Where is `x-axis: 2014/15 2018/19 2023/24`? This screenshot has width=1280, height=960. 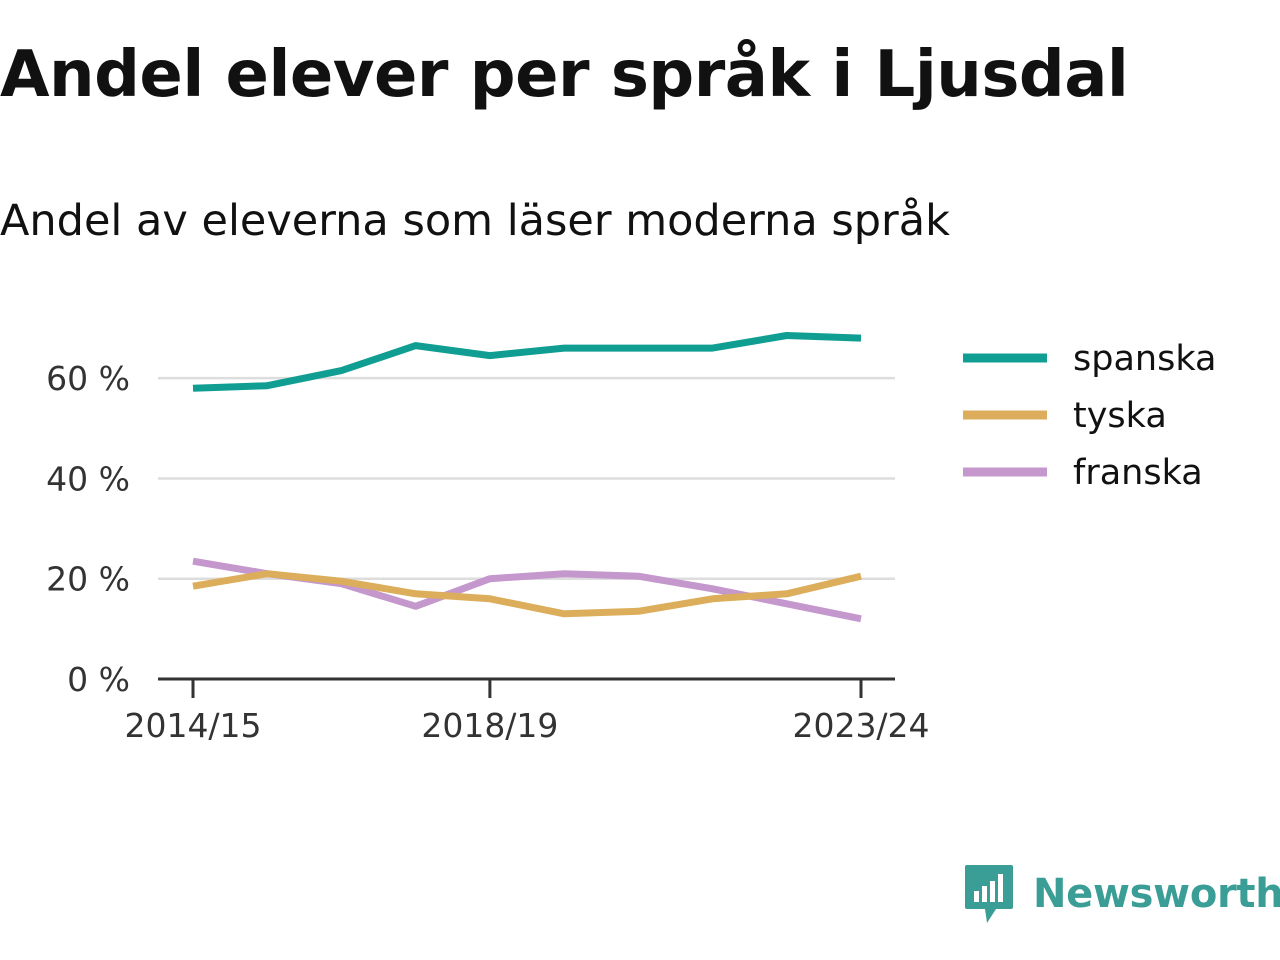
x-axis: 2014/15 2018/19 2023/24 is located at coordinates (527, 711).